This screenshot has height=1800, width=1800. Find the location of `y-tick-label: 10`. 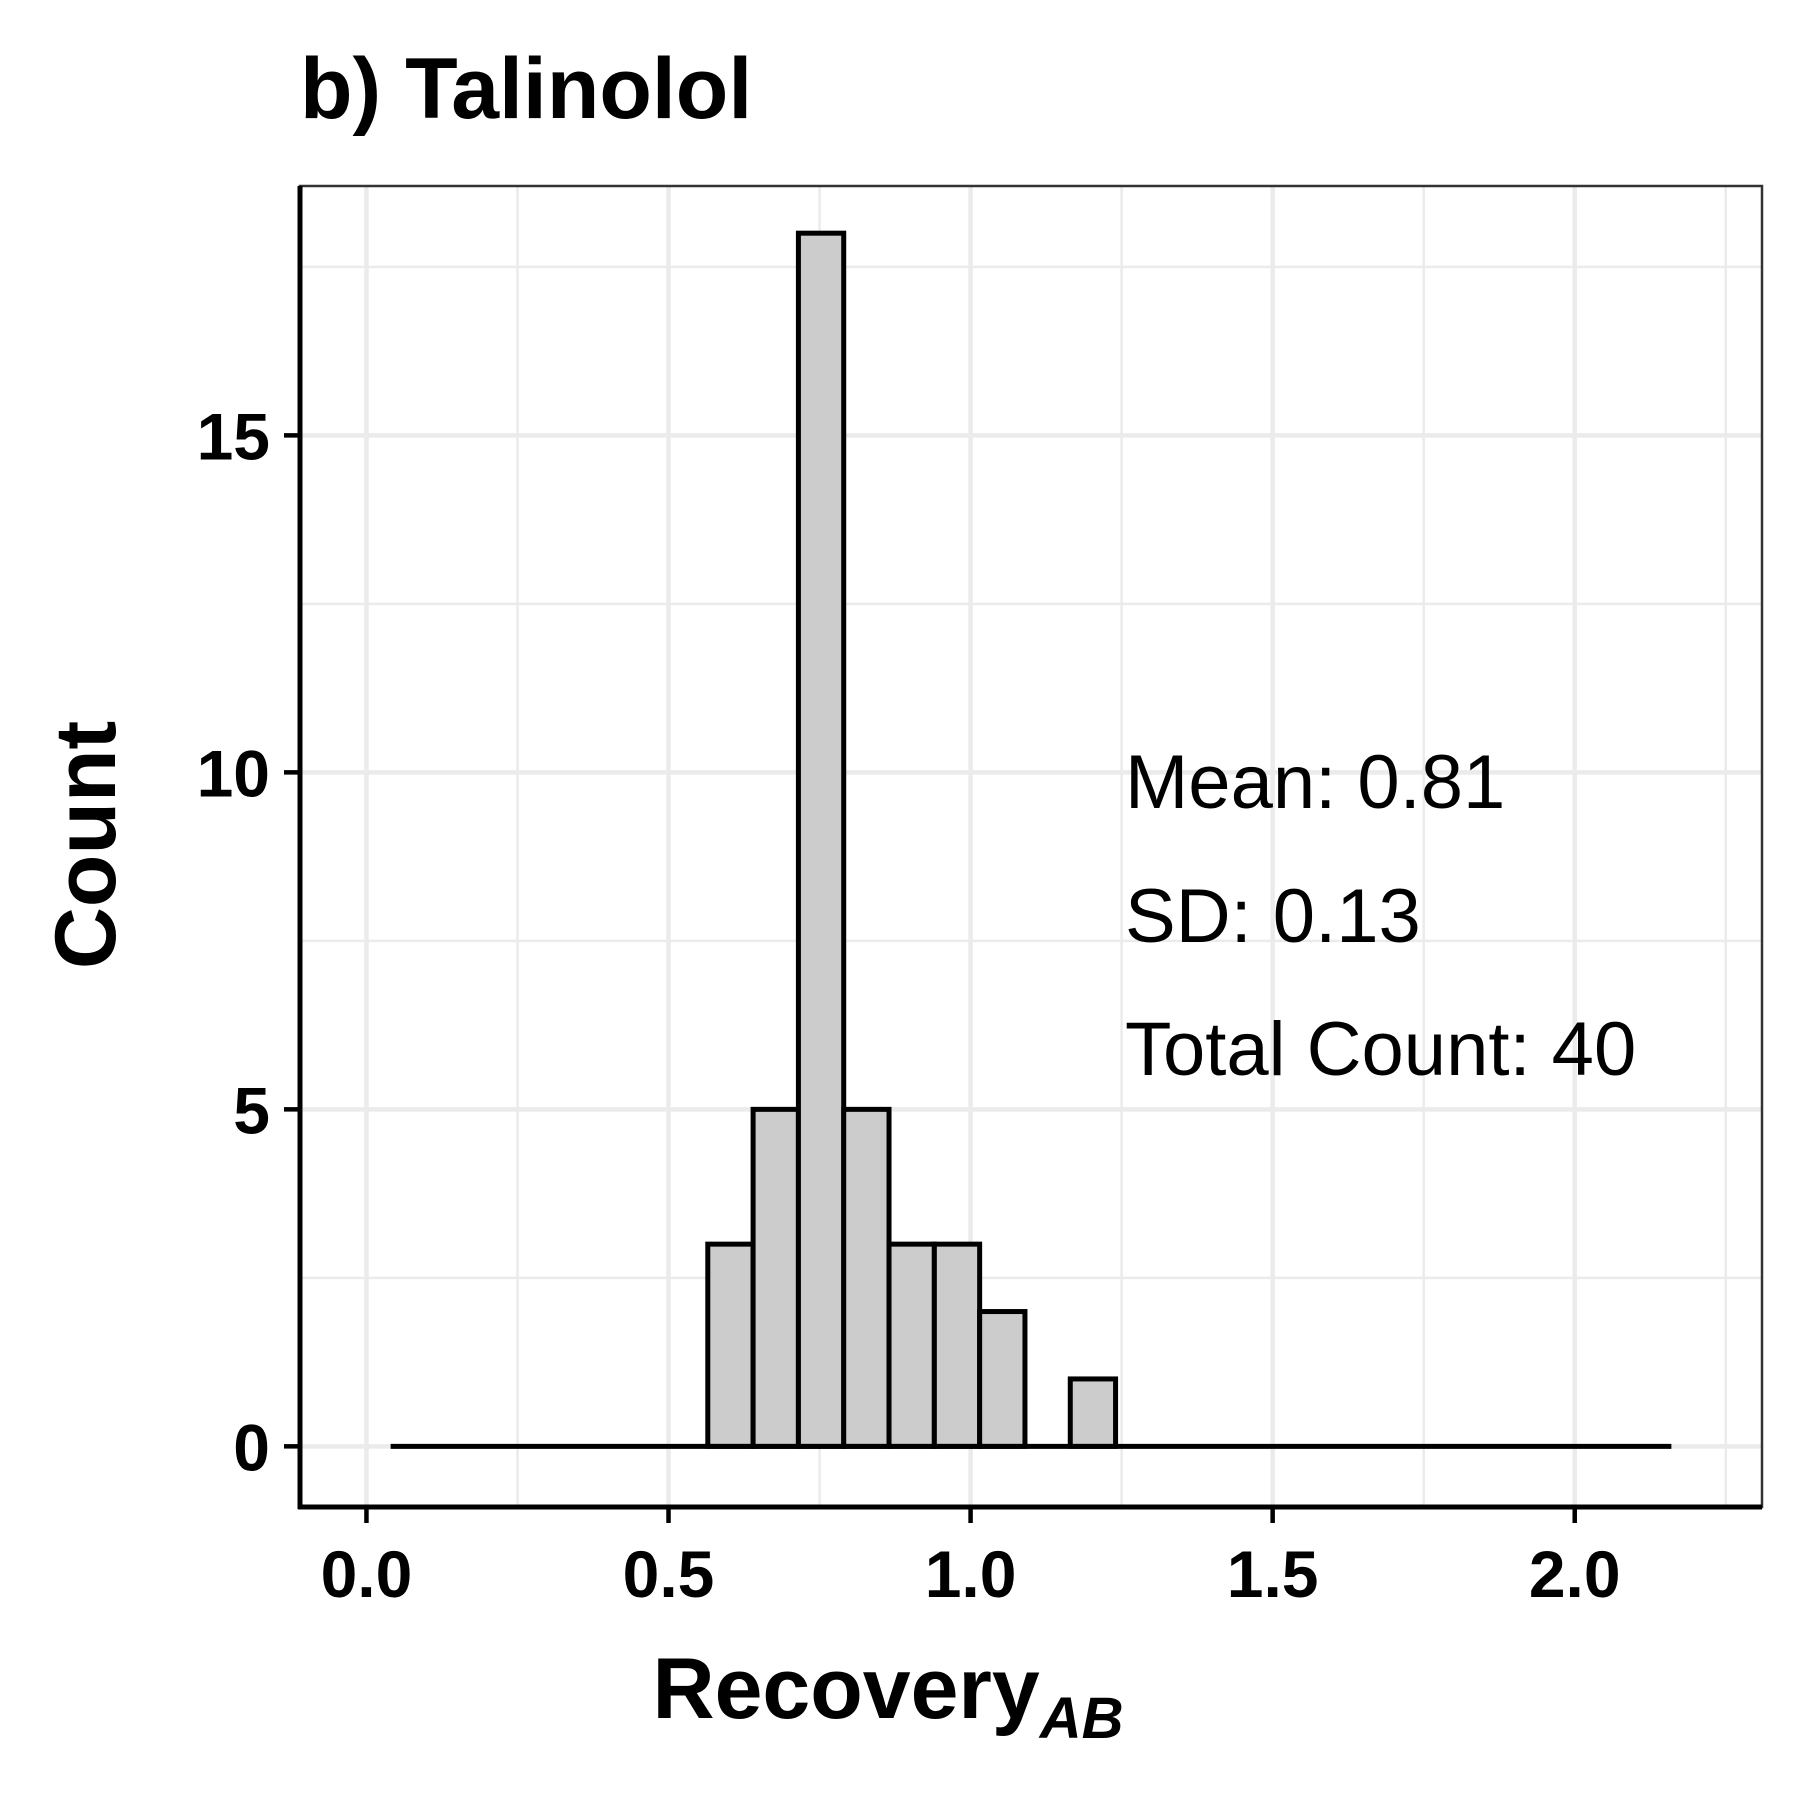

y-tick-label: 10 is located at coordinates (233, 773).